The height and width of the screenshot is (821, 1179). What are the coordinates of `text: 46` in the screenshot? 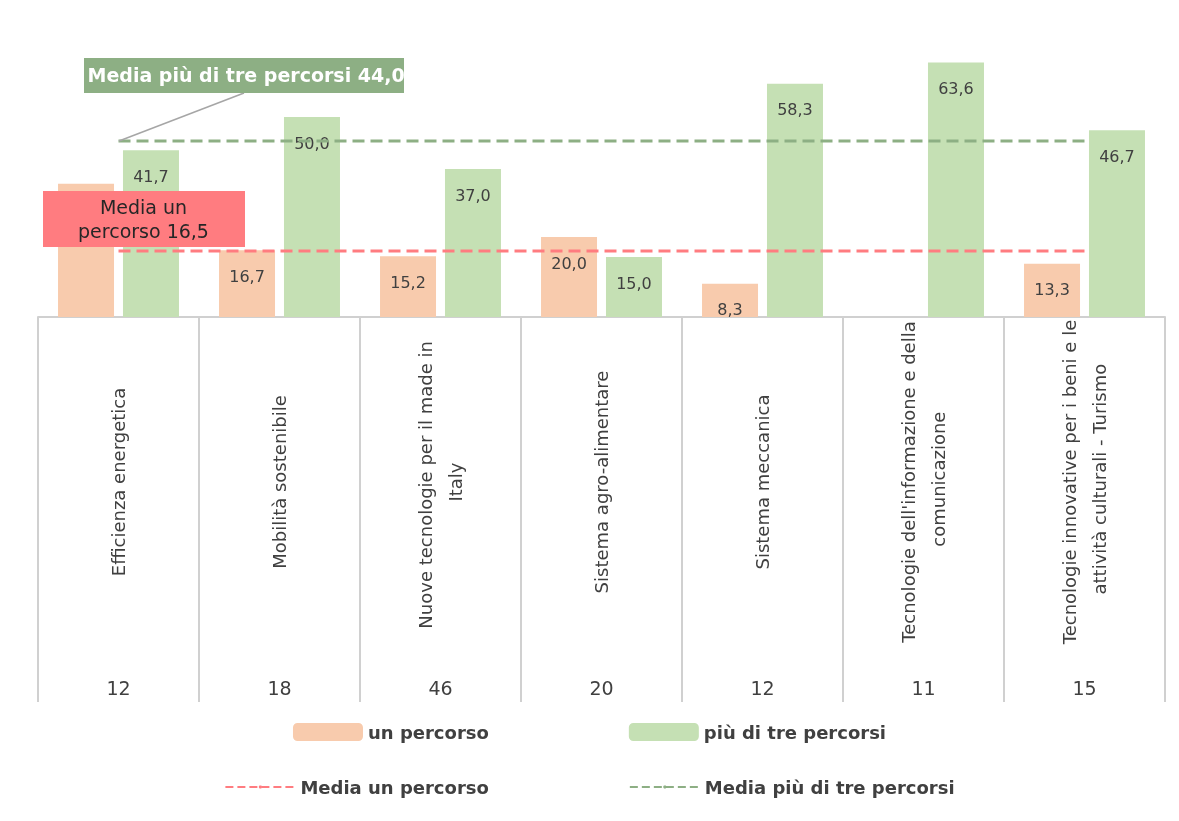 It's located at (440, 688).